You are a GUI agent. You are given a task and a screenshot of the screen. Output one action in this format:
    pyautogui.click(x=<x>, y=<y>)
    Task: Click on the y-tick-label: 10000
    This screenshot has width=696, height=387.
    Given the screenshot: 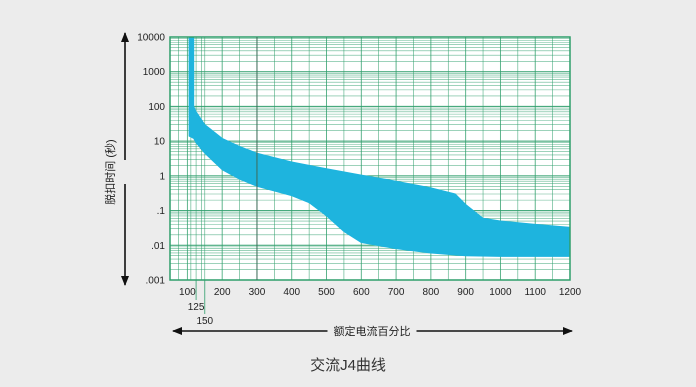 What is the action you would take?
    pyautogui.click(x=151, y=38)
    